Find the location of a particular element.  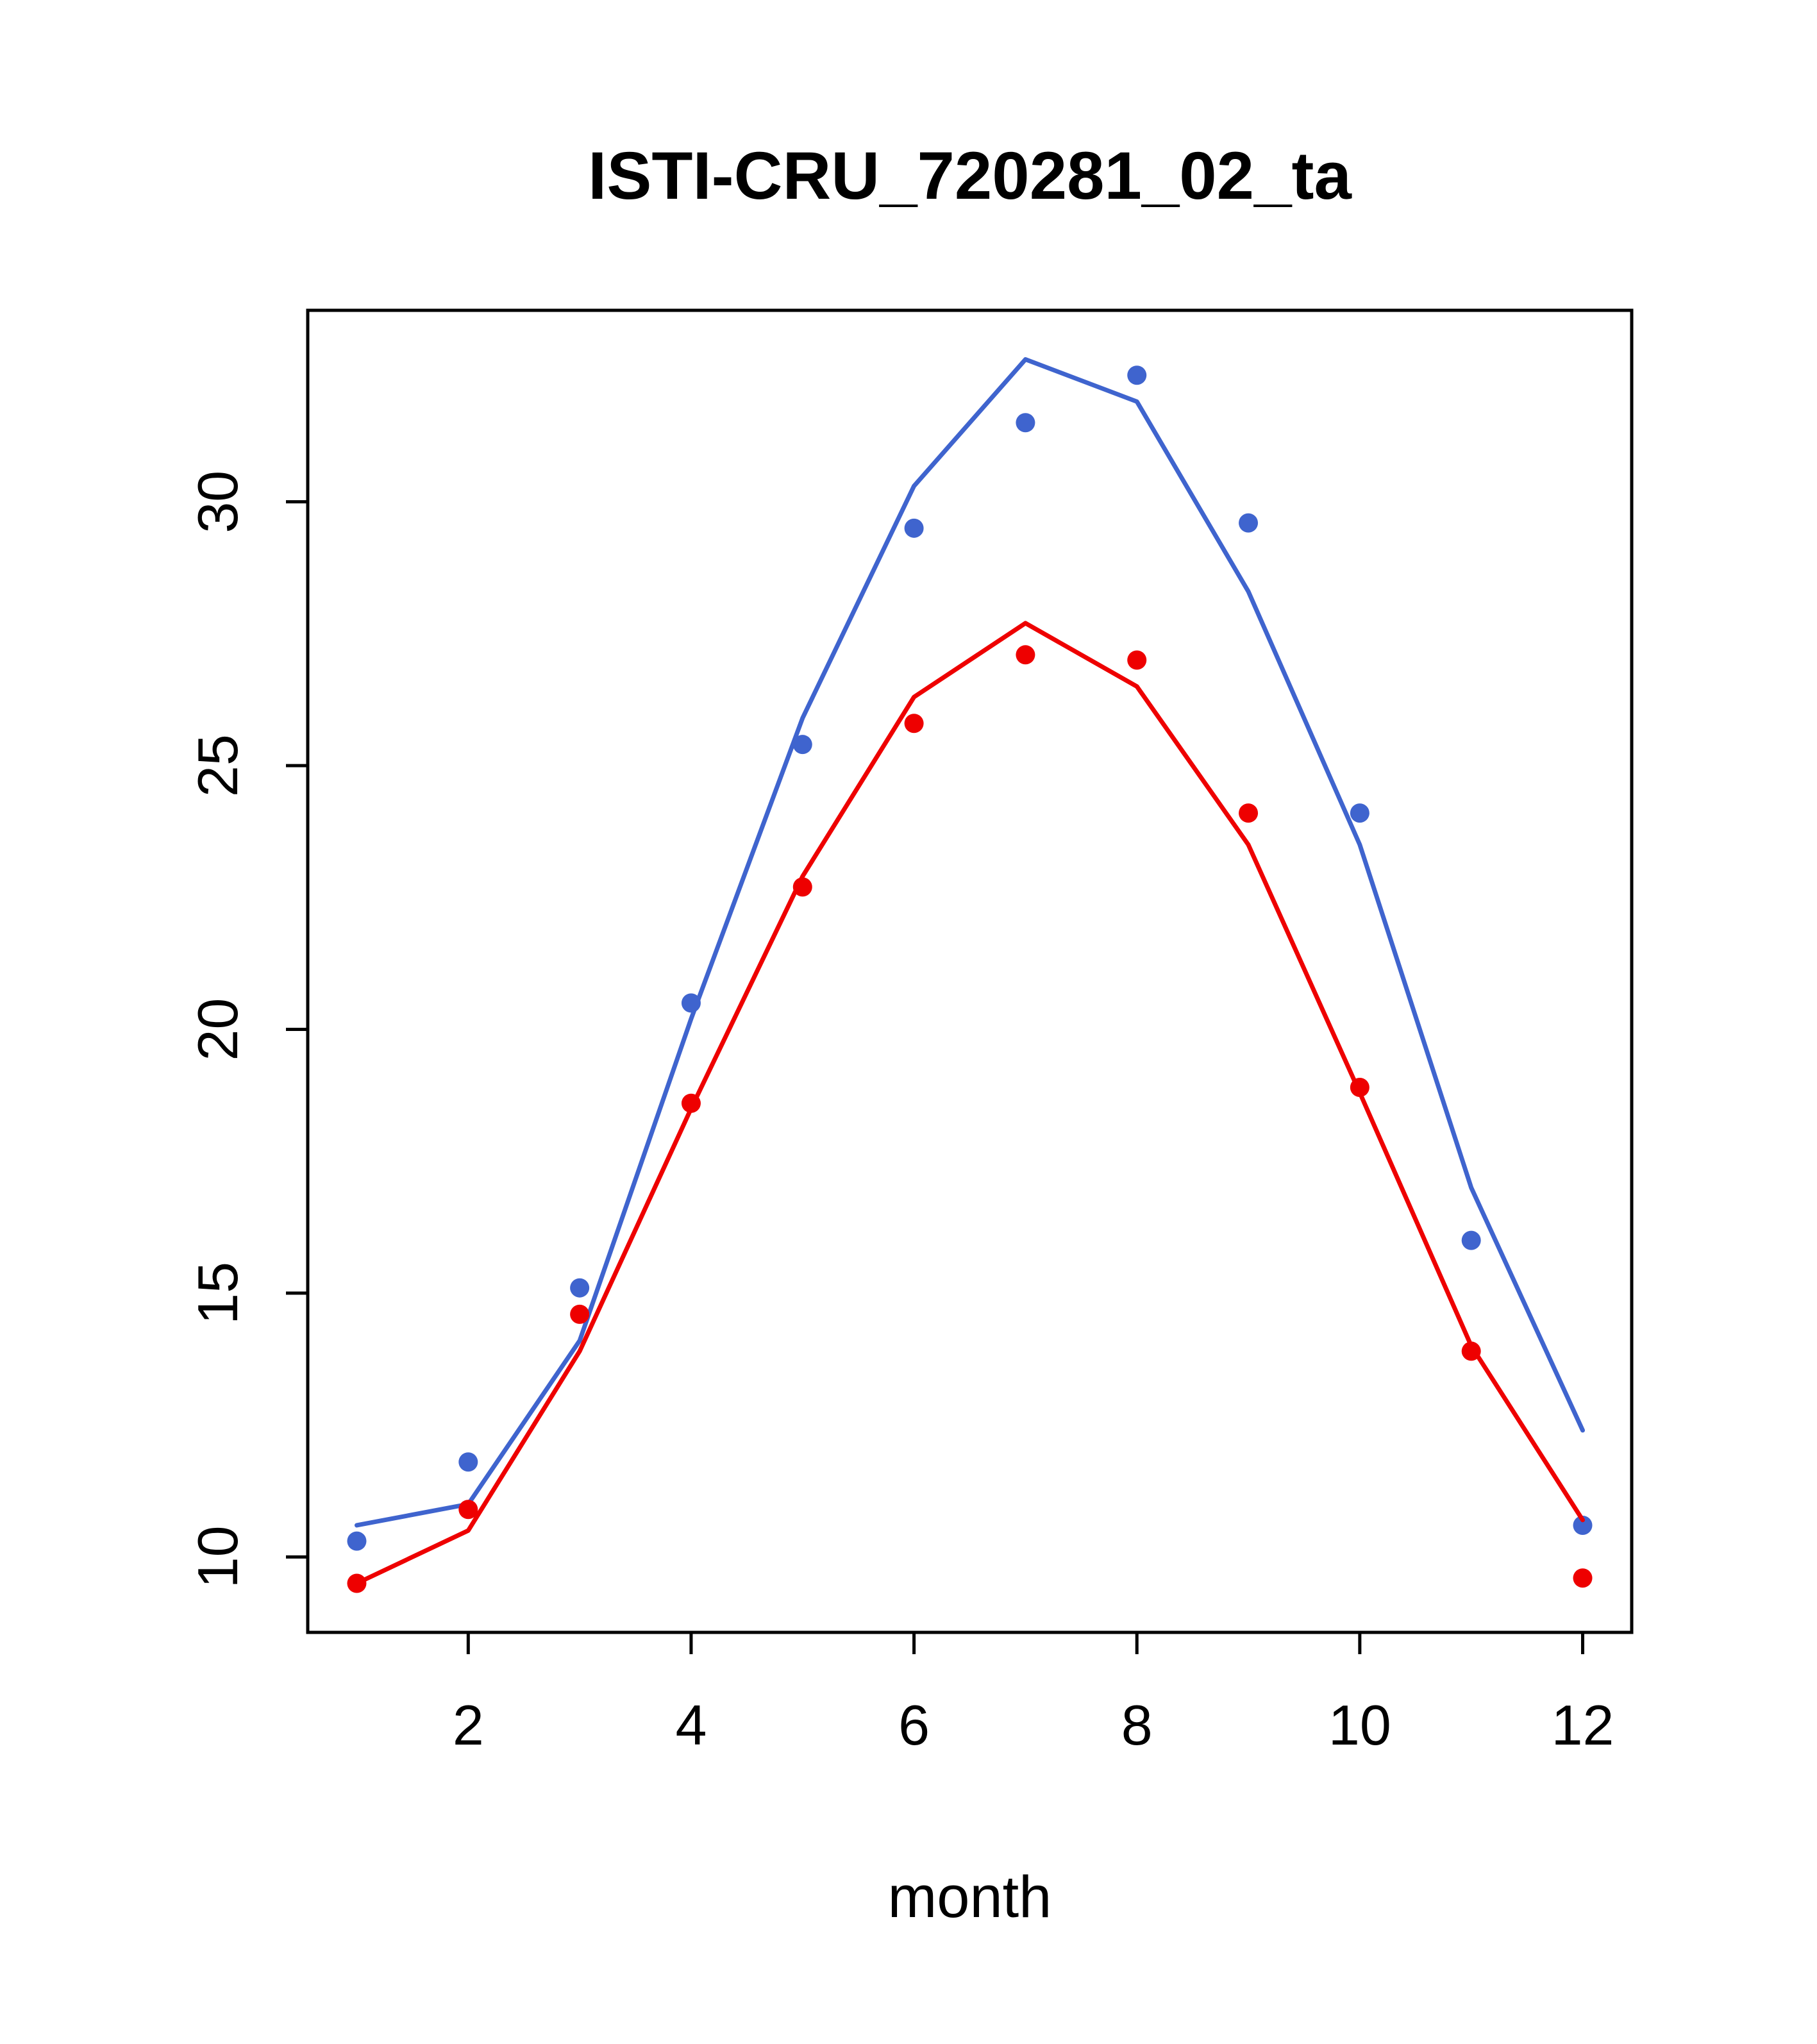

x-tick-label: 6 is located at coordinates (914, 1725).